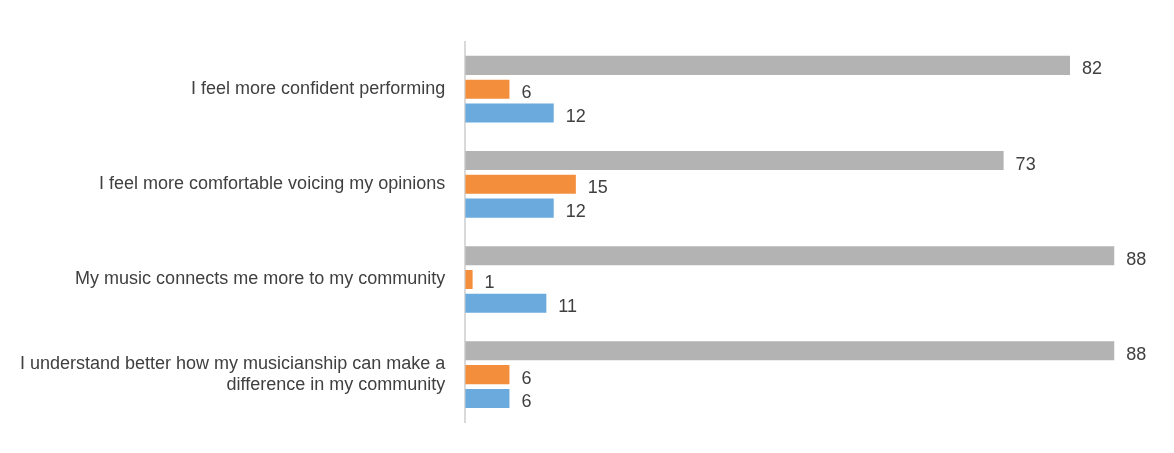 This screenshot has height=453, width=1174. What do you see at coordinates (1092, 68) in the screenshot?
I see `data-label: 82` at bounding box center [1092, 68].